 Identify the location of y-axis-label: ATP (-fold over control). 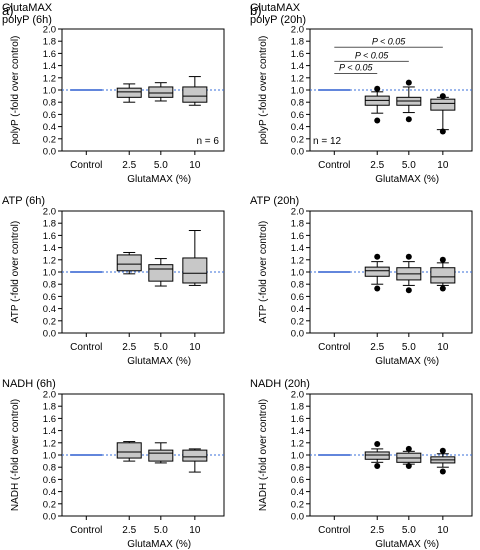
(263, 272).